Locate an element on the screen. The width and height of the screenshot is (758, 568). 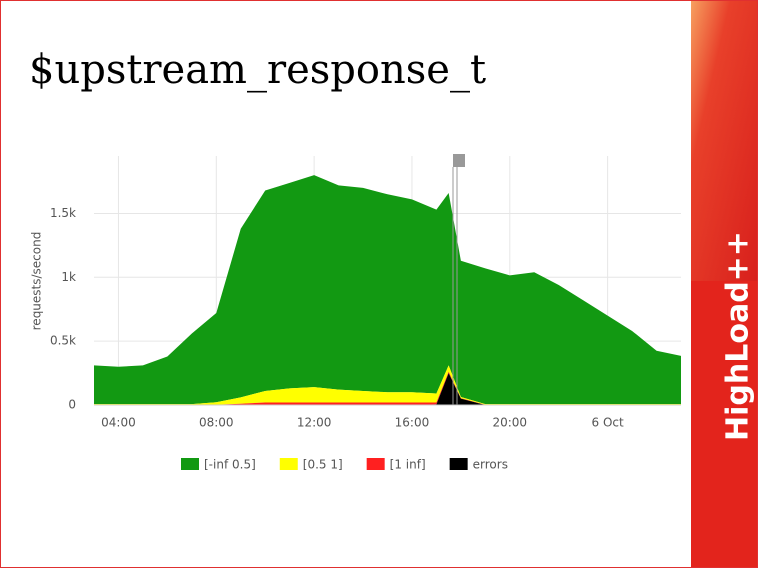
x-tick-label: 20:00 is located at coordinates (509, 423).